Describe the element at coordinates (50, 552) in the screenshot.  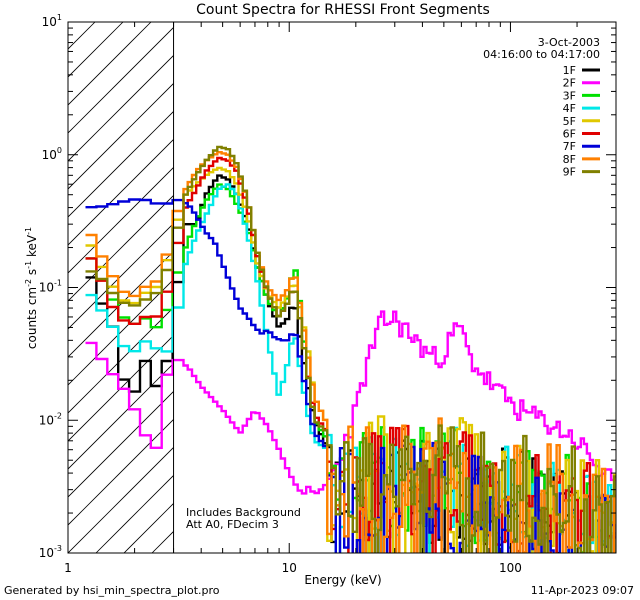
I see `y-tick-label: 10⁻³` at that location.